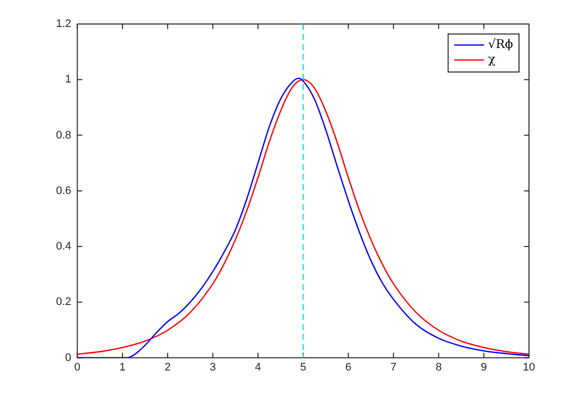 Image resolution: width=581 pixels, height=395 pixels. I want to click on legend-label: χ, so click(492, 59).